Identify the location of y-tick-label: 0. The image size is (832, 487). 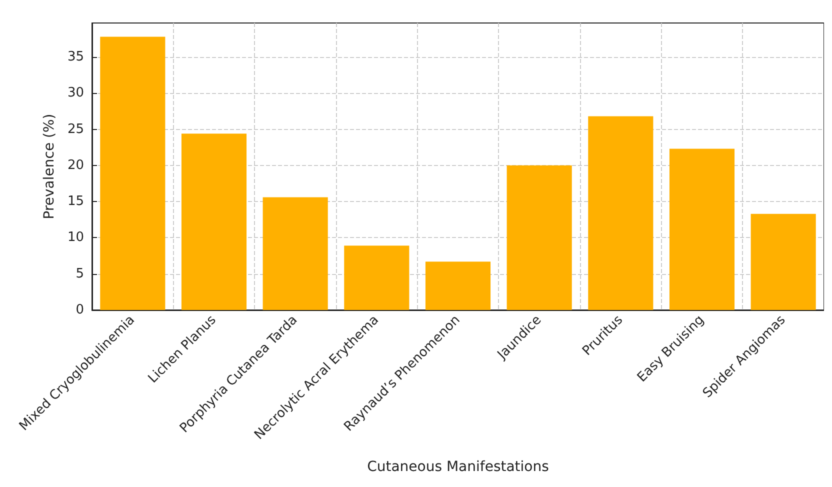
(80, 310).